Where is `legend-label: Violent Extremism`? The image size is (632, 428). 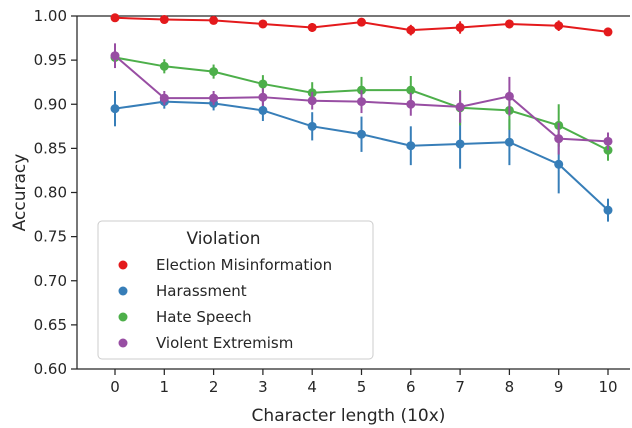
legend-label: Violent Extremism is located at coordinates (224, 343).